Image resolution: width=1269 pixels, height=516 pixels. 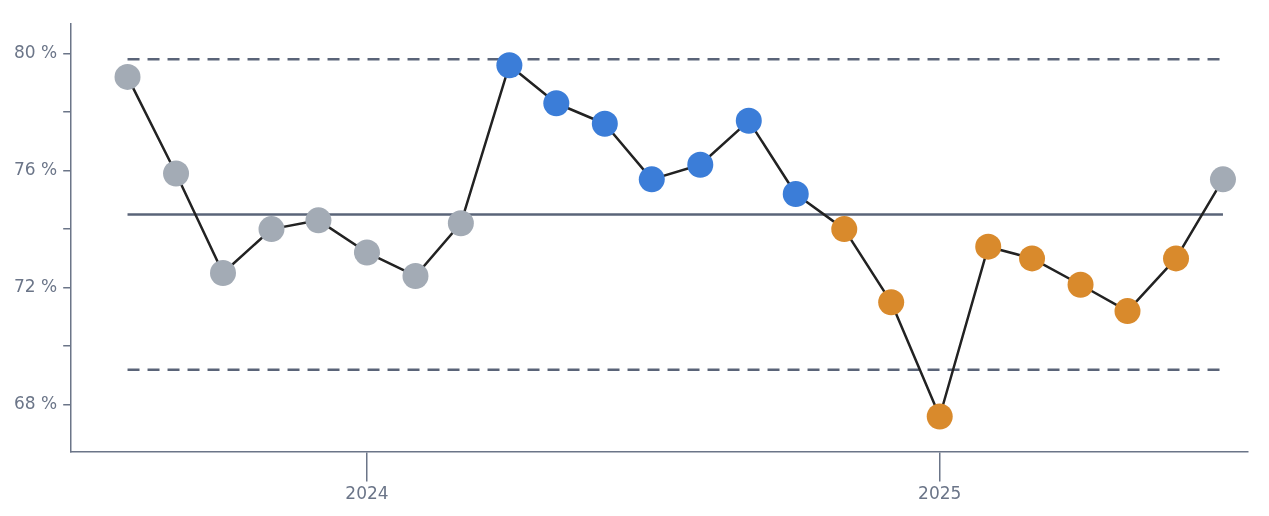 I want to click on y-tick-label: 76 %, so click(x=35, y=168).